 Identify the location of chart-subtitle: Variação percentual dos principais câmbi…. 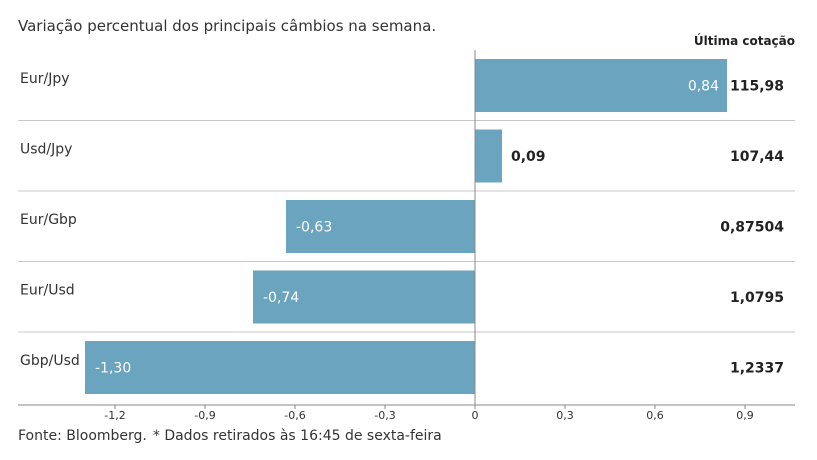
(227, 26).